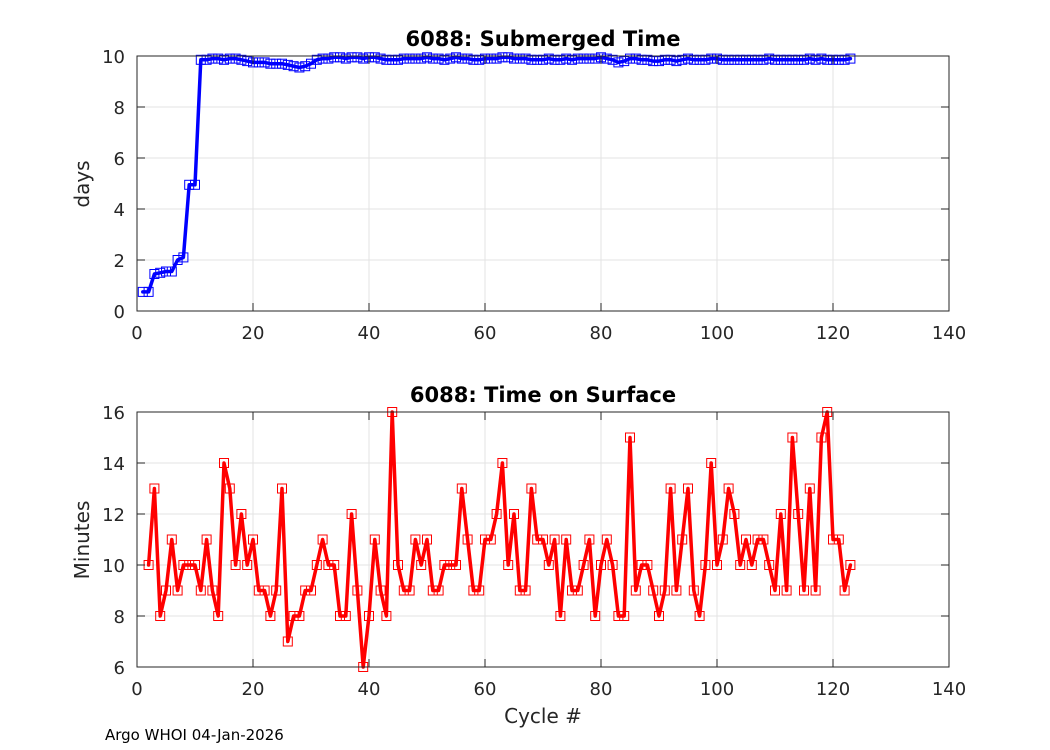 This screenshot has width=1050, height=750. I want to click on x-tick-label: 20, so click(253, 689).